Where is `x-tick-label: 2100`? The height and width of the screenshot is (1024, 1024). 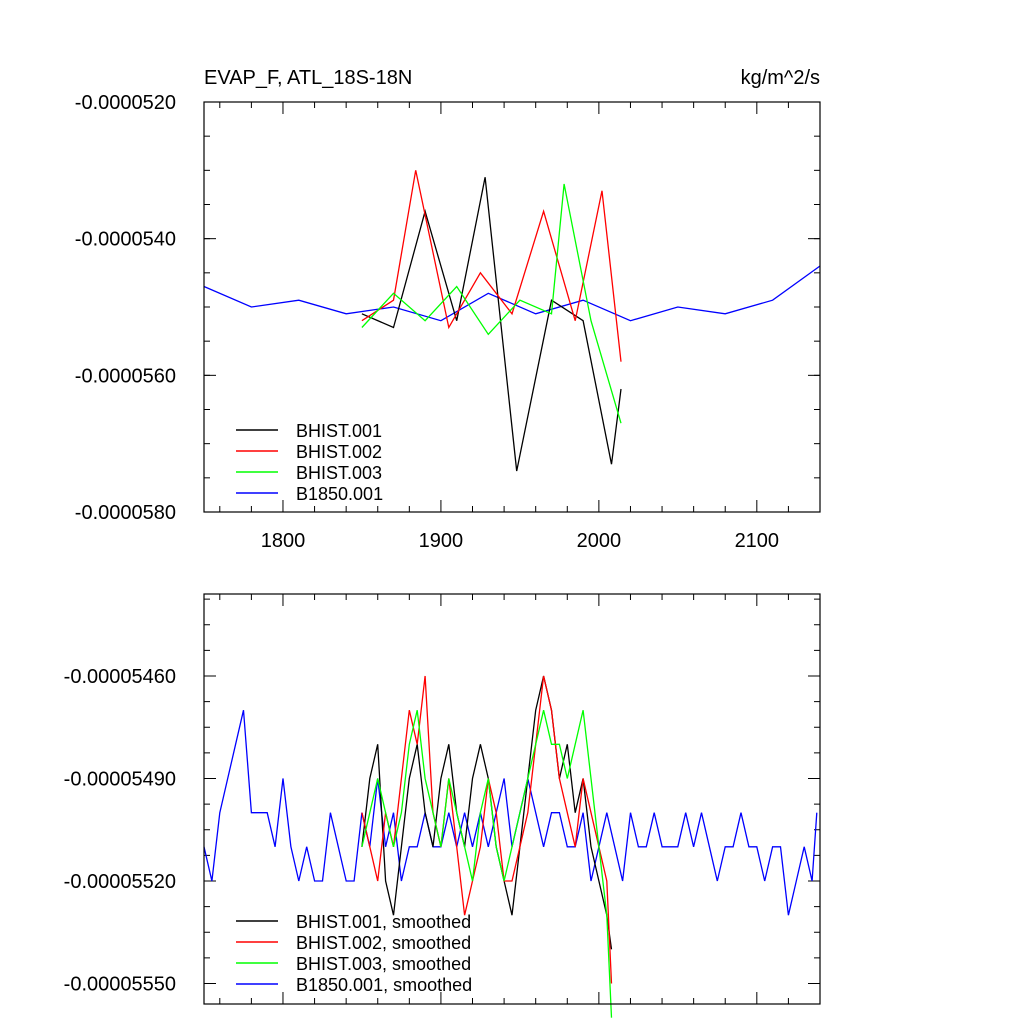
x-tick-label: 2100 is located at coordinates (757, 541).